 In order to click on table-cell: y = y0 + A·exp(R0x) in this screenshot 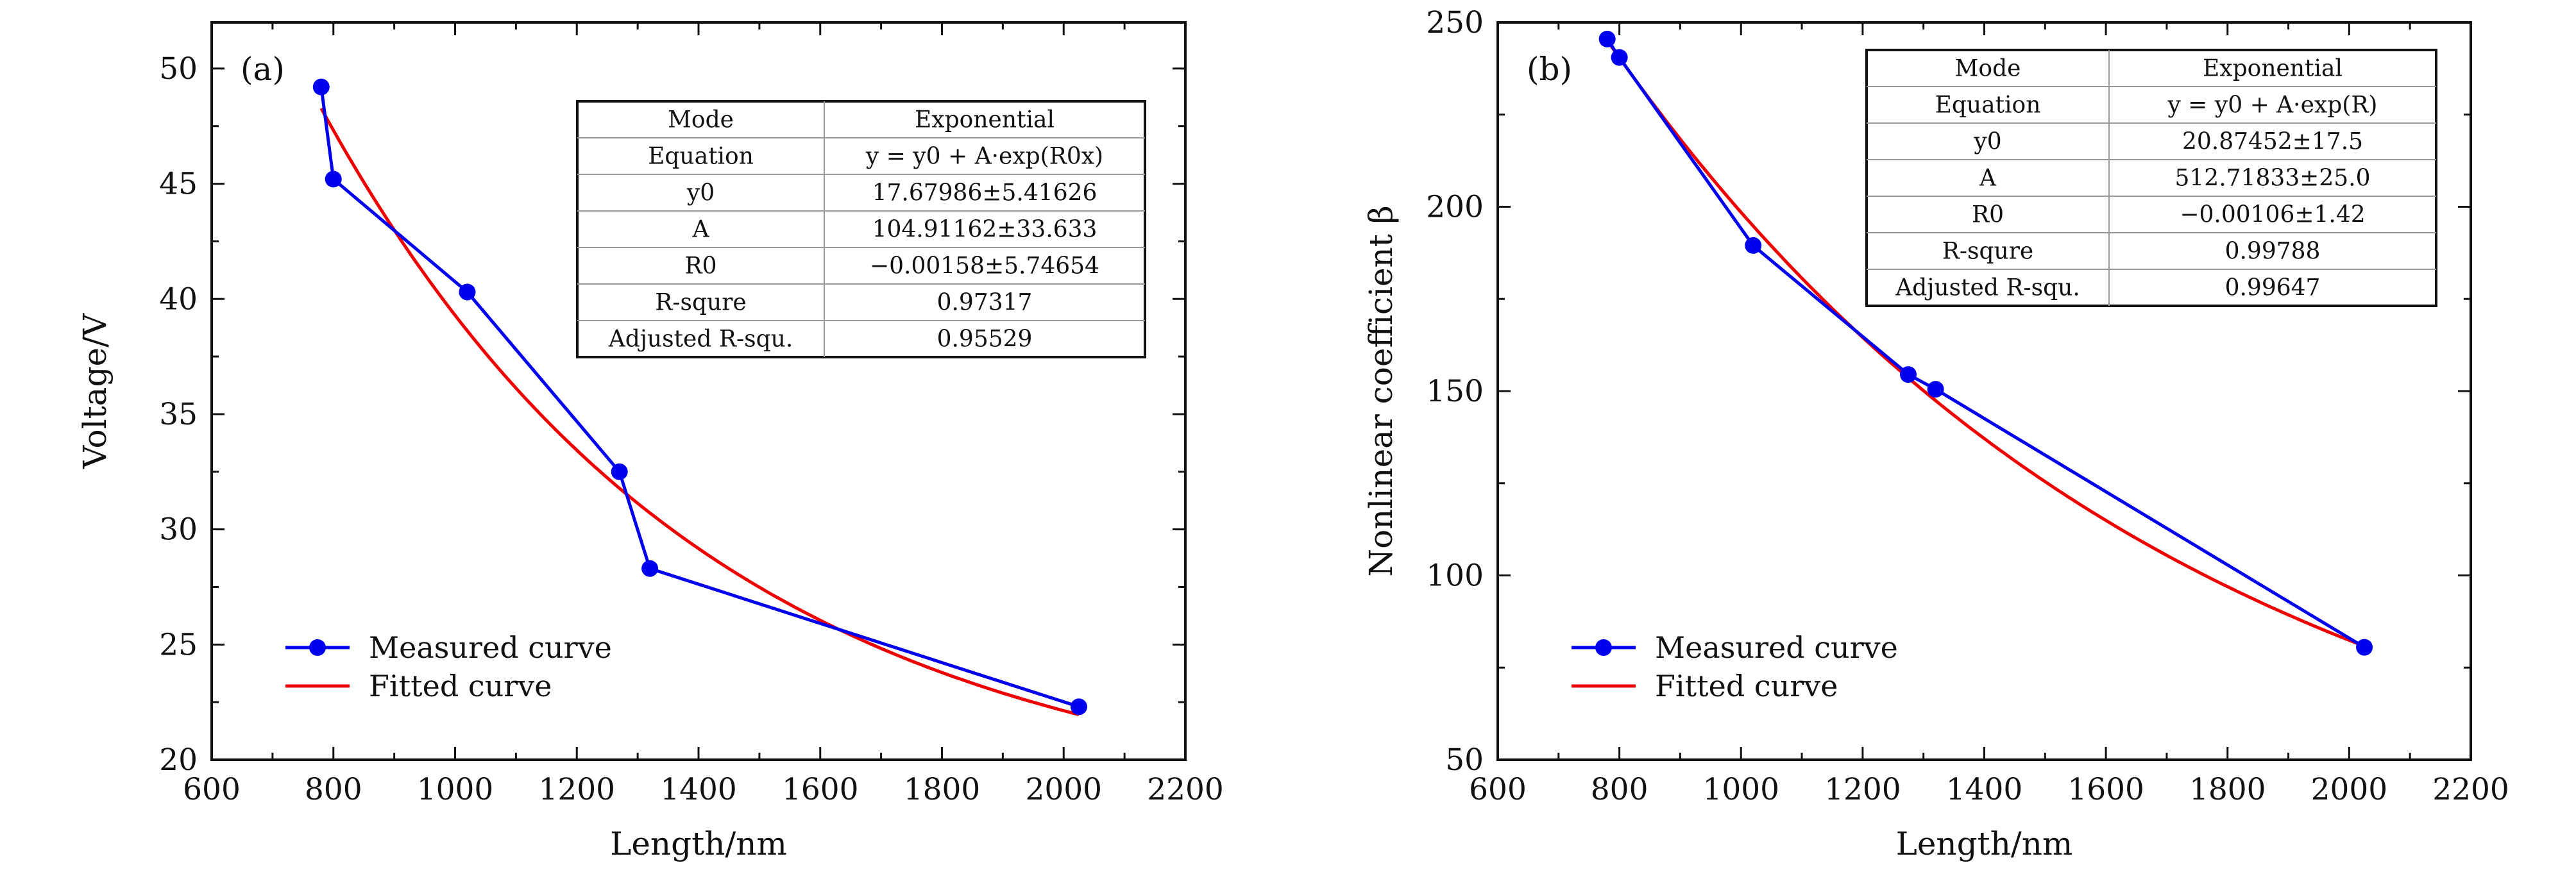, I will do `click(984, 157)`.